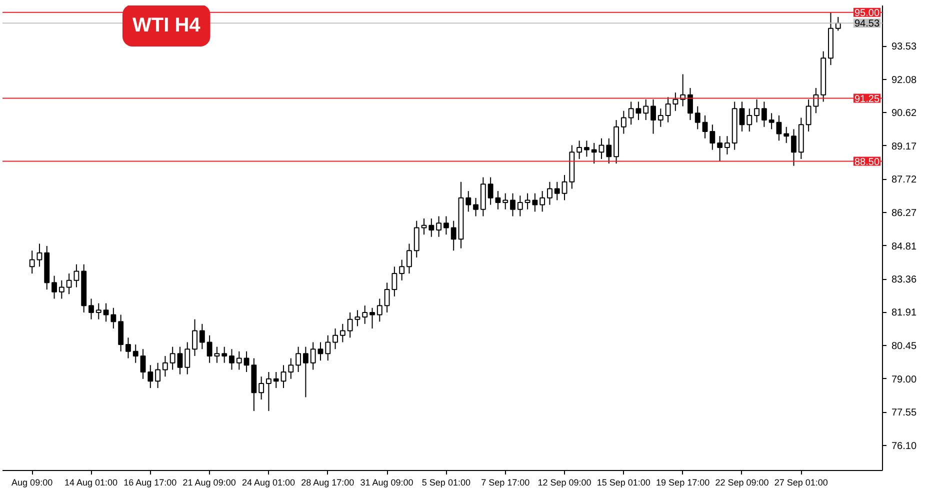 Image resolution: width=950 pixels, height=500 pixels. I want to click on x-tick-label: 15 Sep 01:00, so click(623, 483).